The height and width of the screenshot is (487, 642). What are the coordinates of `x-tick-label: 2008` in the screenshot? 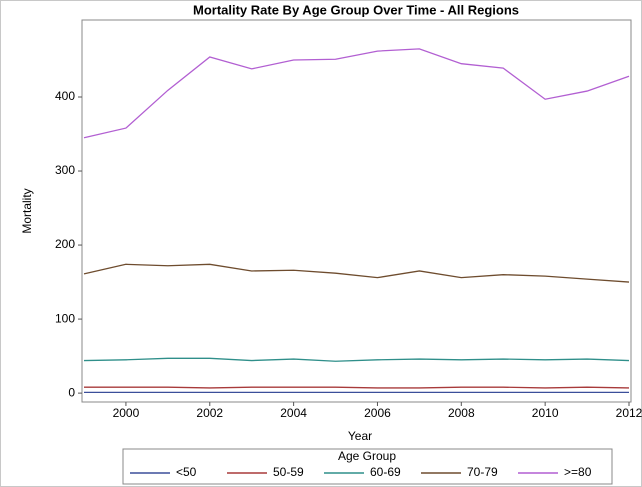 It's located at (461, 413).